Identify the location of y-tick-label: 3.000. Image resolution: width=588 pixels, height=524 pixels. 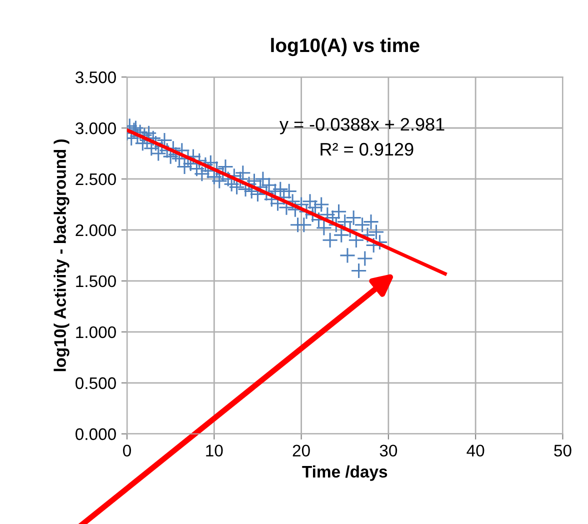
(96, 128).